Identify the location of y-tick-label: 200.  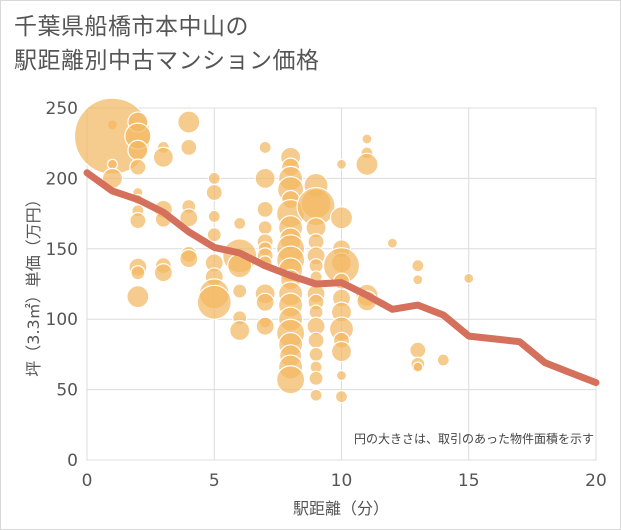
(62, 179).